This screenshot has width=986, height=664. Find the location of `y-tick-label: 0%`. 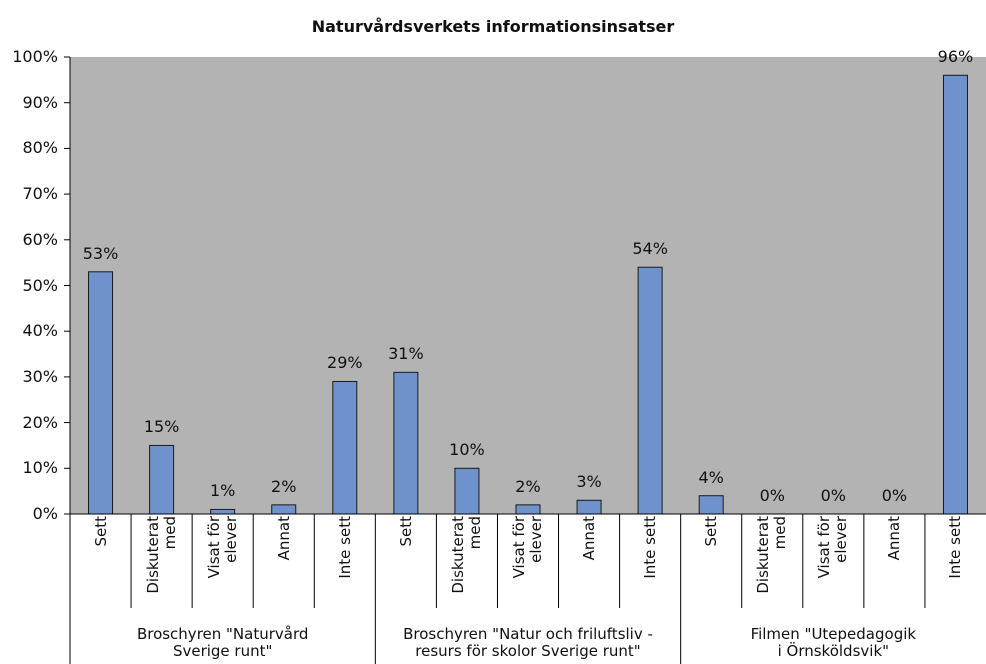

y-tick-label: 0% is located at coordinates (45, 513).